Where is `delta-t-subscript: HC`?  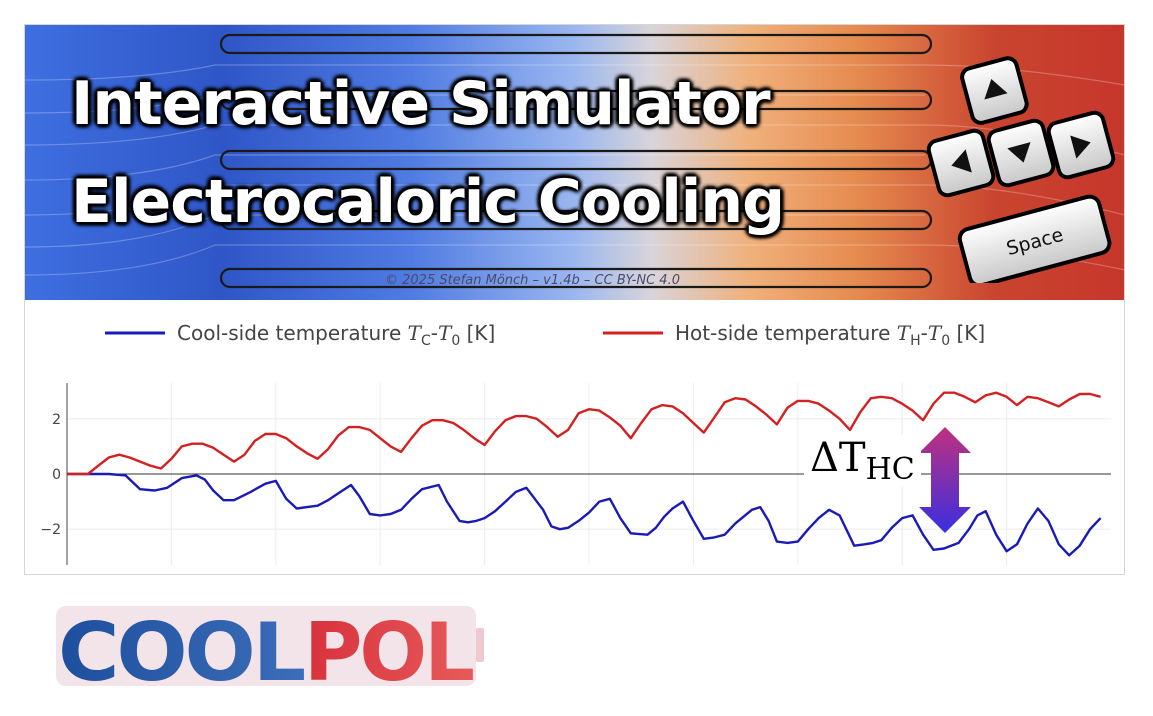
delta-t-subscript: HC is located at coordinates (890, 469).